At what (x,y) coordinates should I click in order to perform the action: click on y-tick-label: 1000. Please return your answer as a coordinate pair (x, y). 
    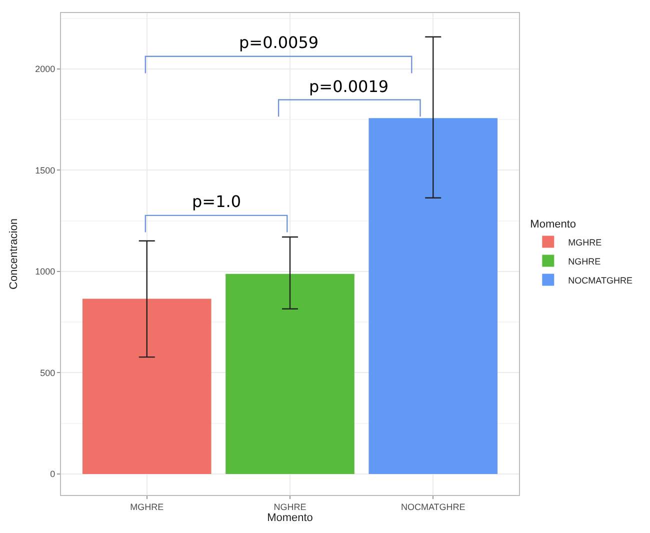
    Looking at the image, I should click on (45, 271).